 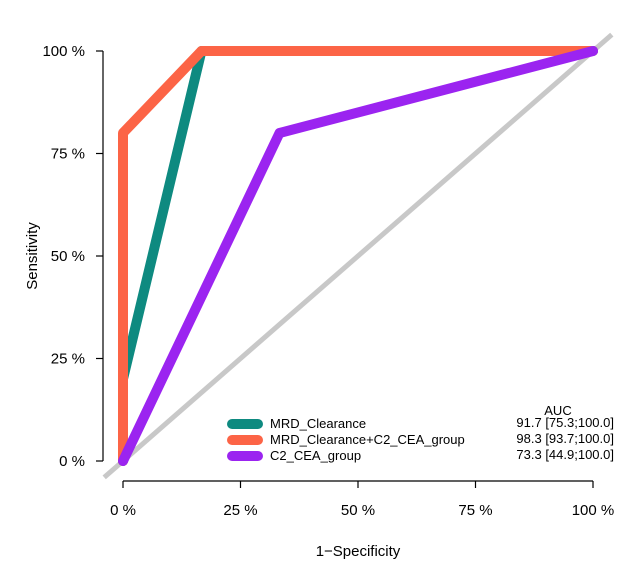 What do you see at coordinates (315, 455) in the screenshot?
I see `legend-series-name: C2_CEA_group` at bounding box center [315, 455].